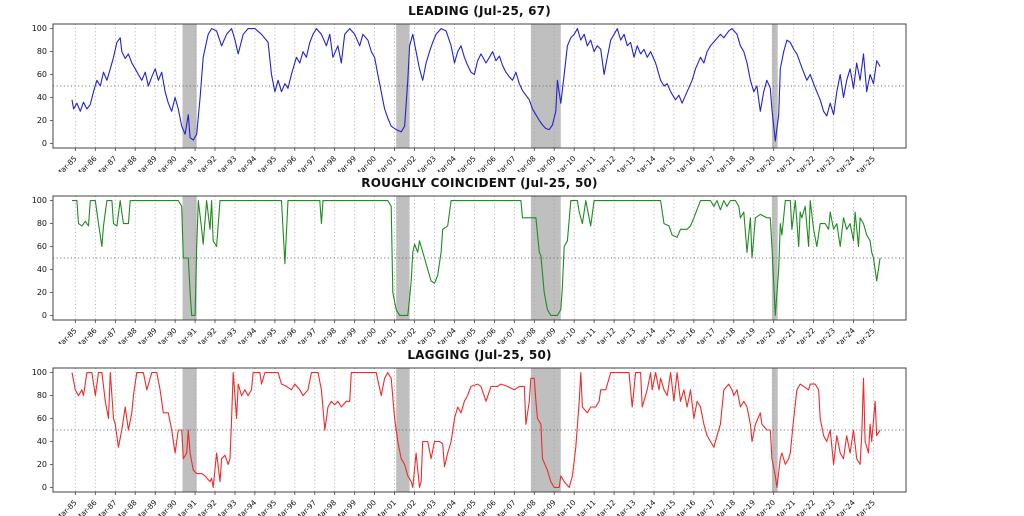 This screenshot has height=516, width=1024. I want to click on x-tick-label: Mar-03, so click(425, 163).